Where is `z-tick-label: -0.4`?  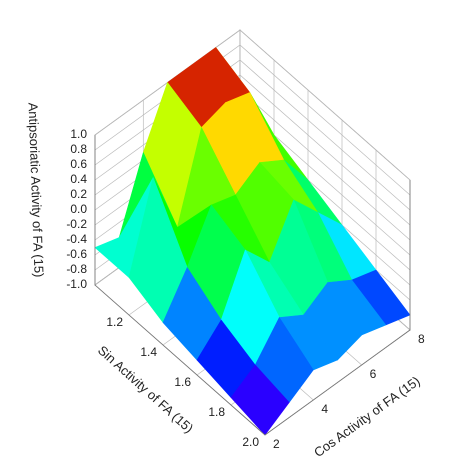
z-tick-label: -0.4 is located at coordinates (76, 239).